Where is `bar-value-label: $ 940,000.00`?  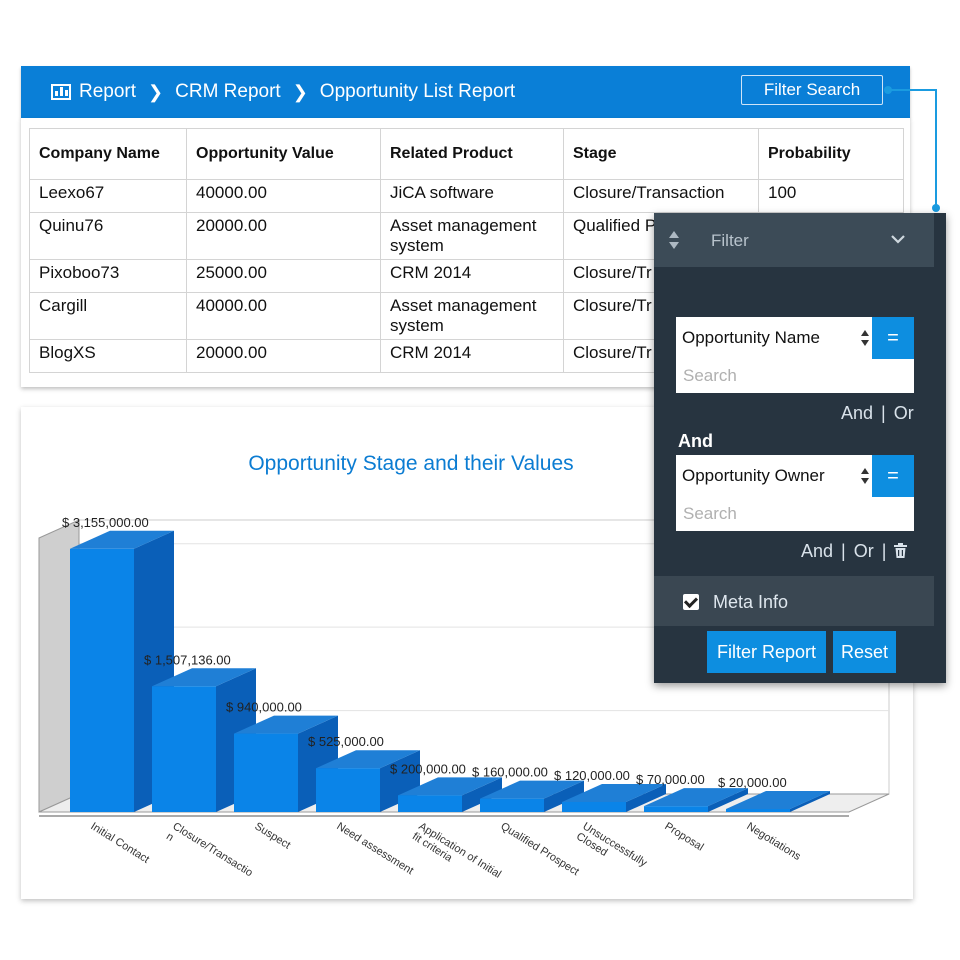
bar-value-label: $ 940,000.00 is located at coordinates (264, 707).